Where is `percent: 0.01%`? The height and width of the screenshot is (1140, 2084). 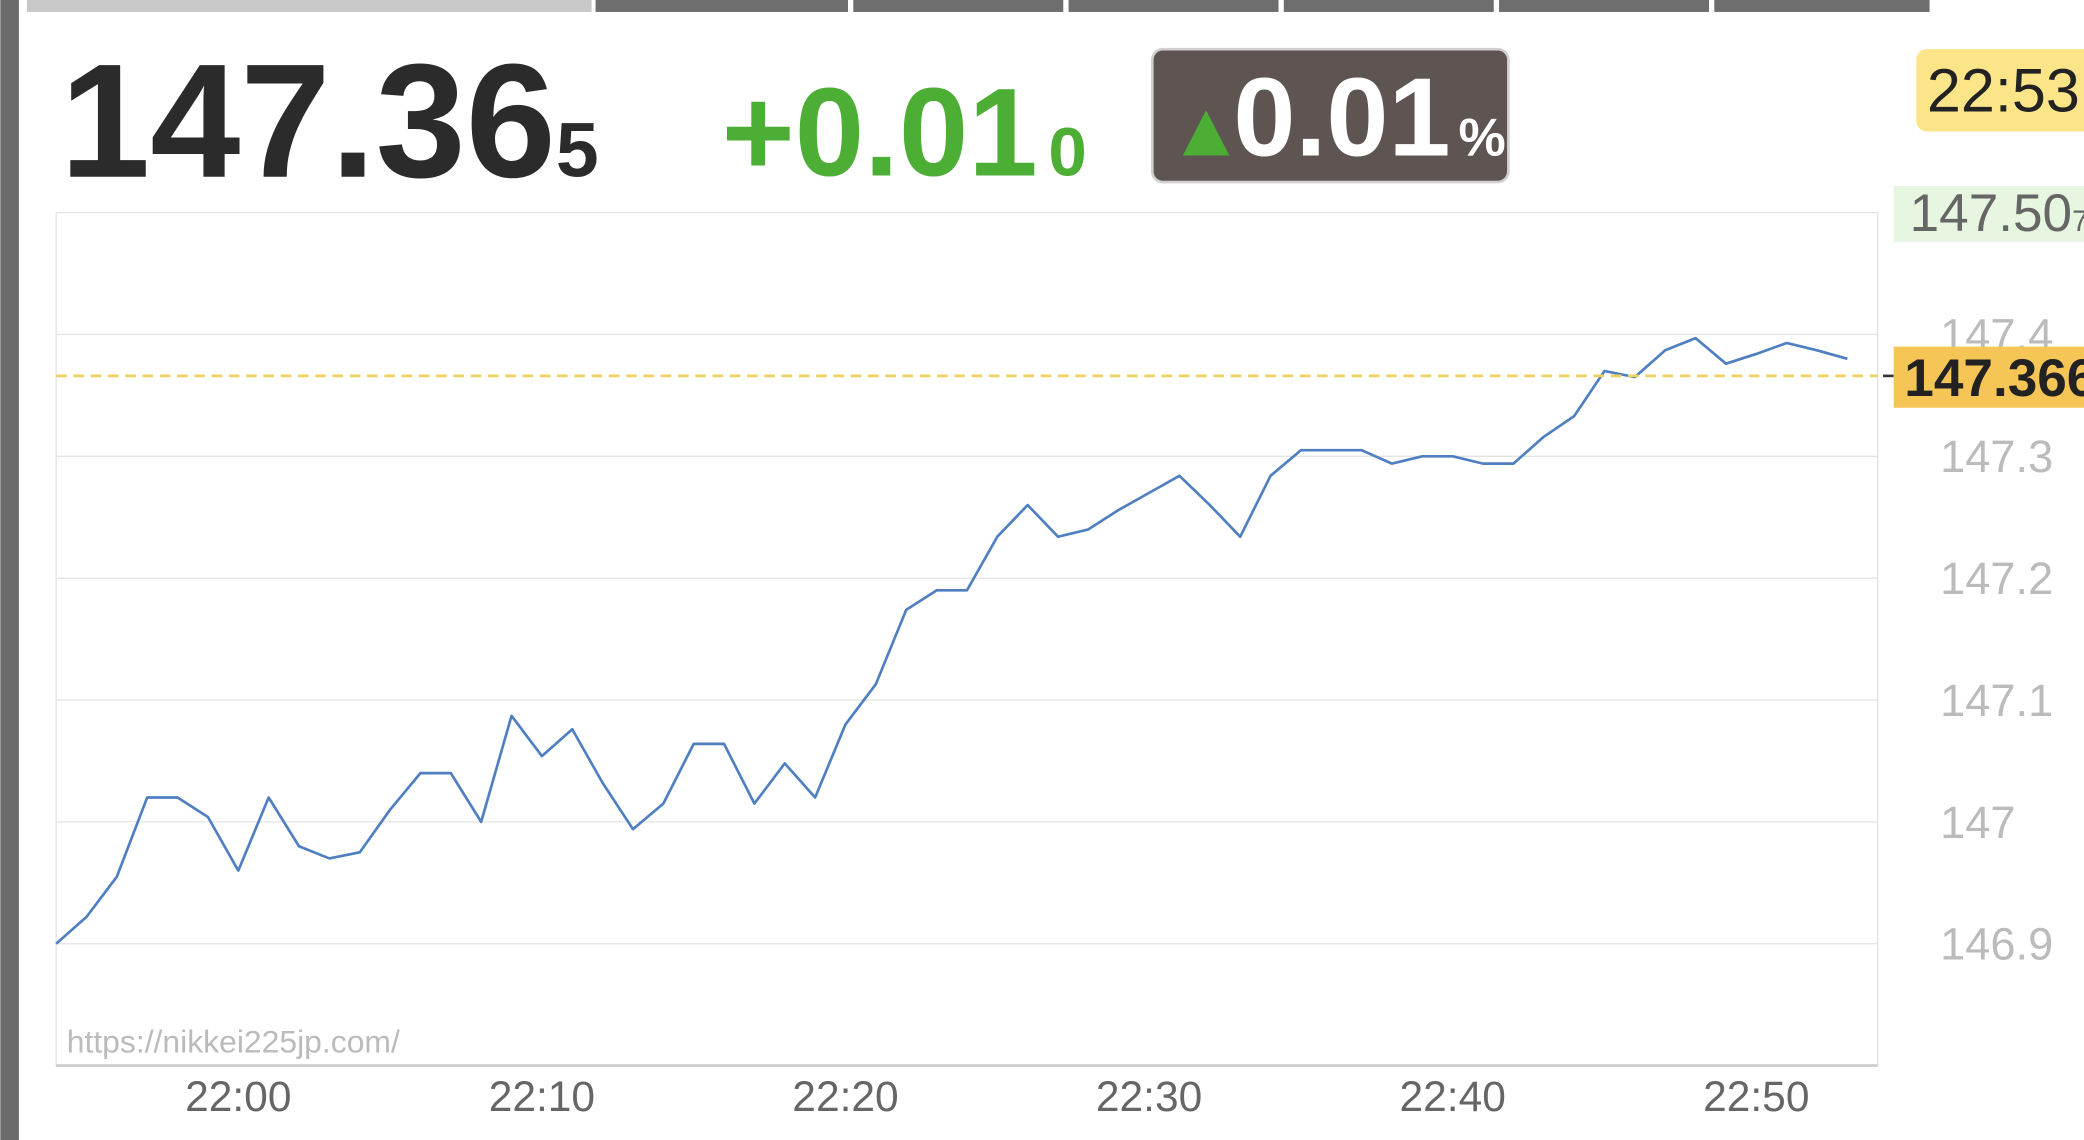 percent: 0.01% is located at coordinates (1369, 116).